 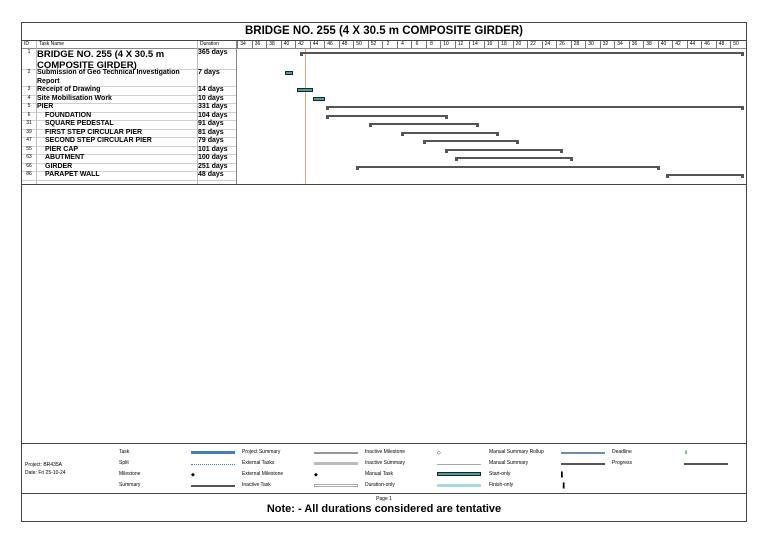 I want to click on timescale-tick: 46, so click(x=329, y=44).